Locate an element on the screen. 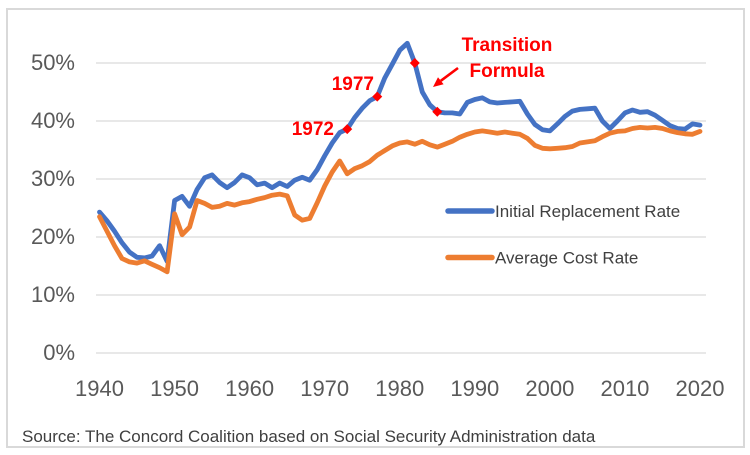 This screenshot has height=455, width=750. annotation-1972: 1972 is located at coordinates (312, 129).